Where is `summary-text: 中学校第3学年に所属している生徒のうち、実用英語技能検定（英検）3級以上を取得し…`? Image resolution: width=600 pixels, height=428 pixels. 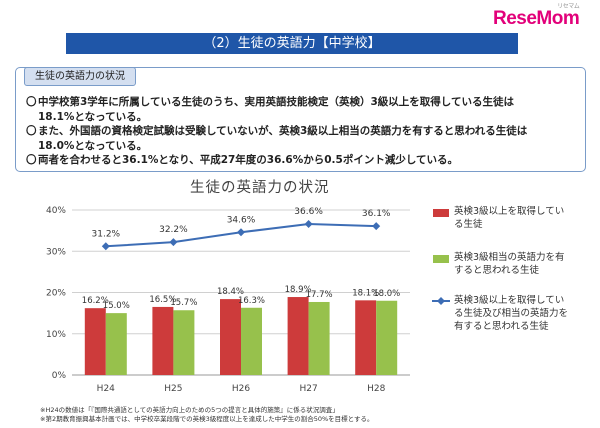 summary-text: 中学校第3学年に所属している生徒のうち、実用英語技能検定（英検）3級以上を取得し… is located at coordinates (276, 102).